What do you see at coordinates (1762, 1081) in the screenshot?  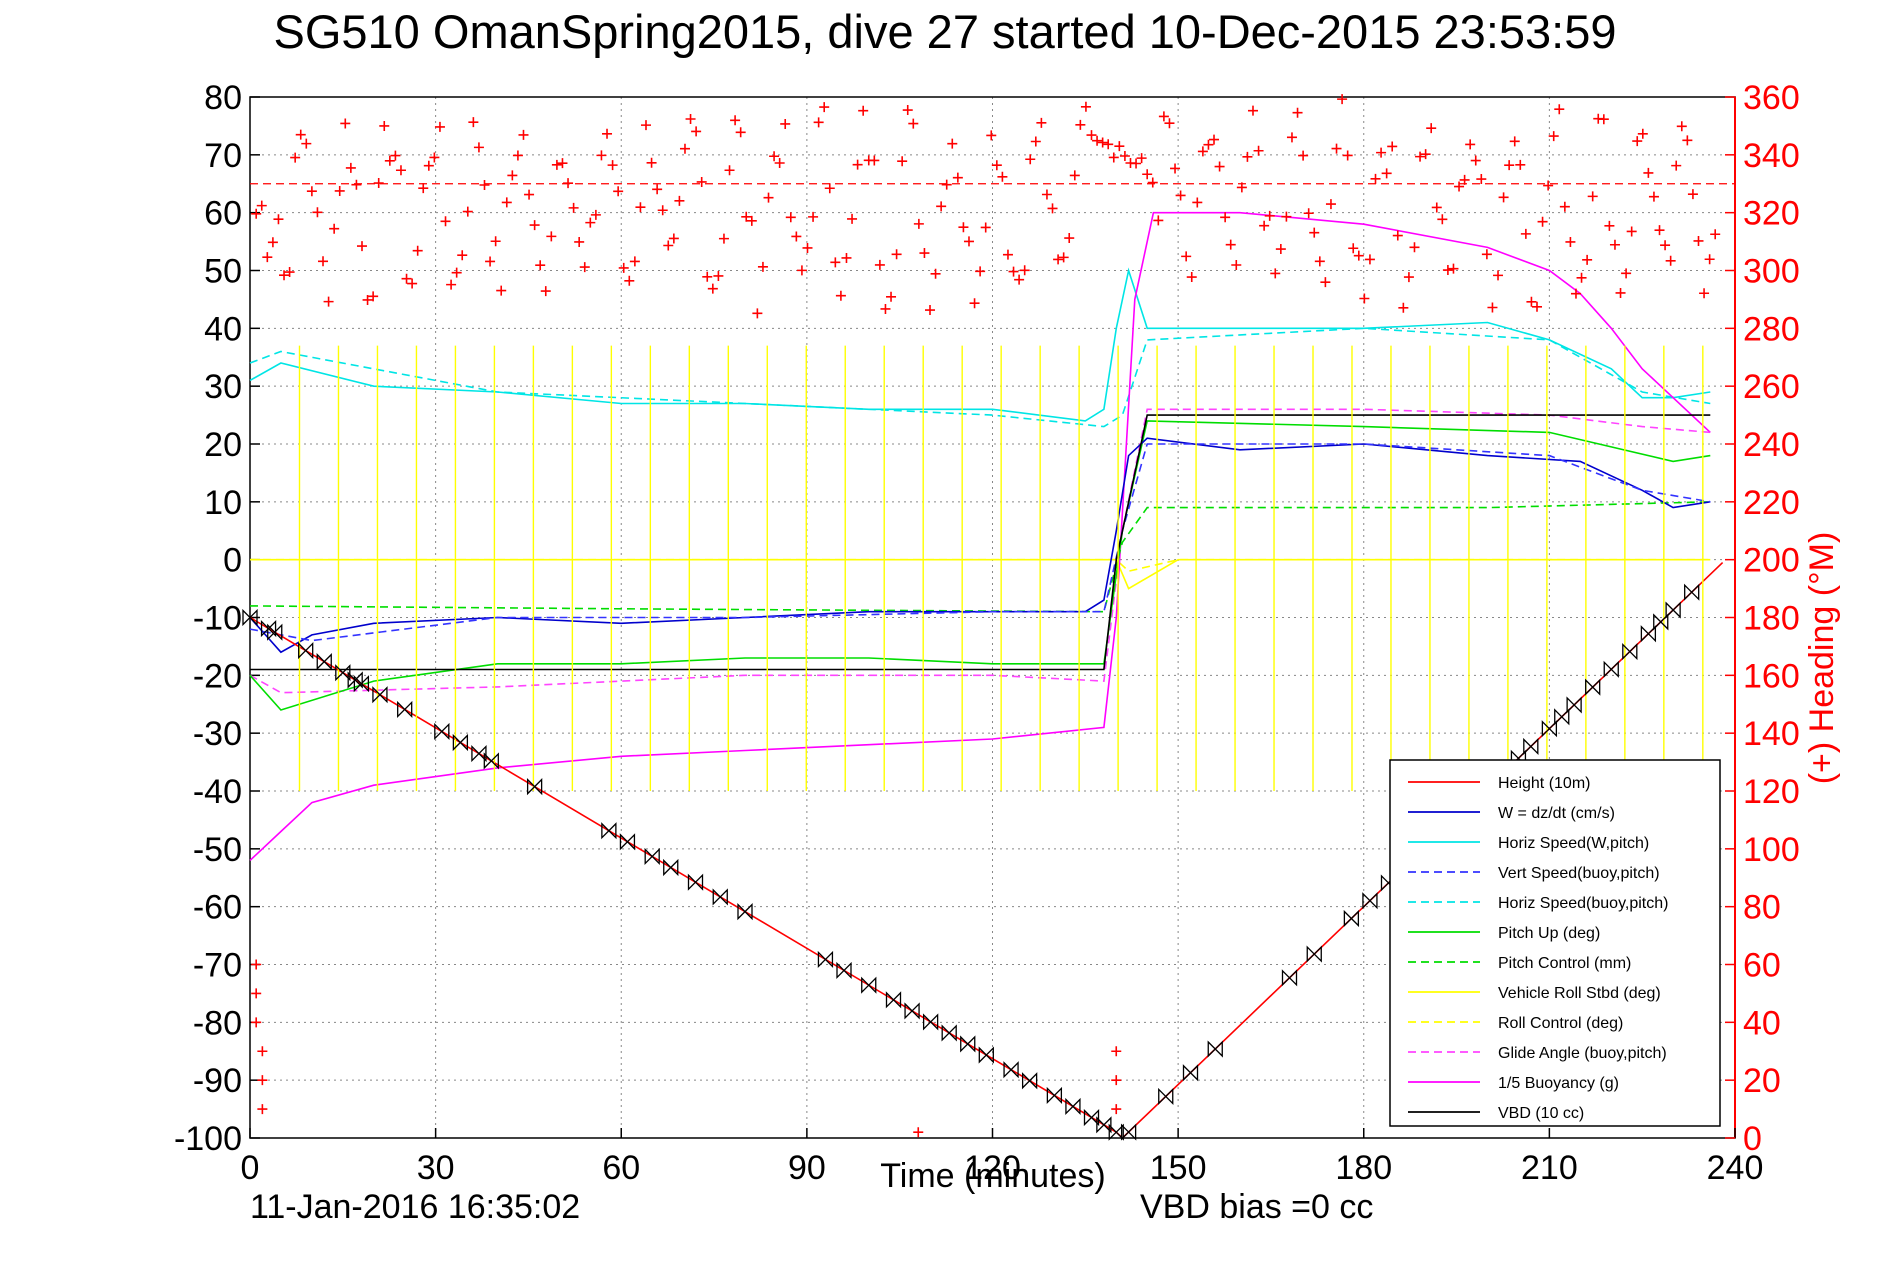 I see `y2-tick-label: 20` at bounding box center [1762, 1081].